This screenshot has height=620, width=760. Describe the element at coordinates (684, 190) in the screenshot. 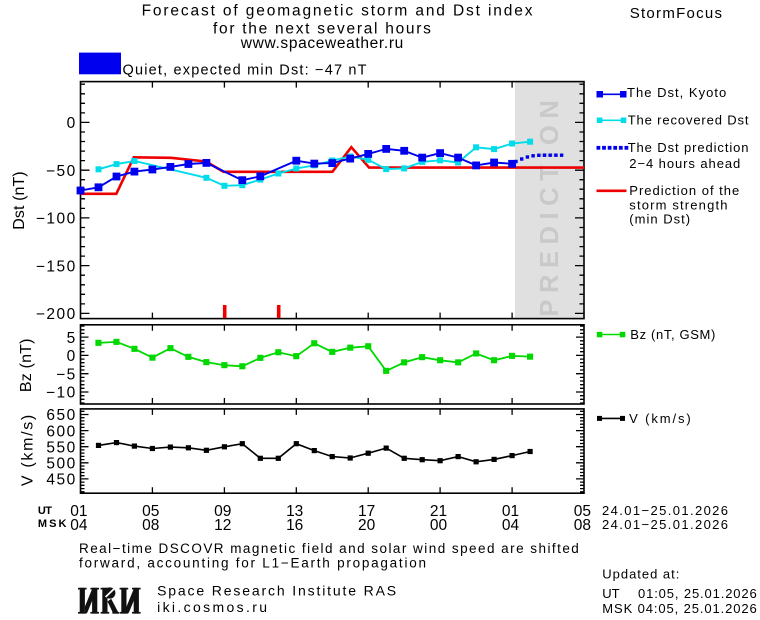

I see `svg-text: Prediction of the` at that location.